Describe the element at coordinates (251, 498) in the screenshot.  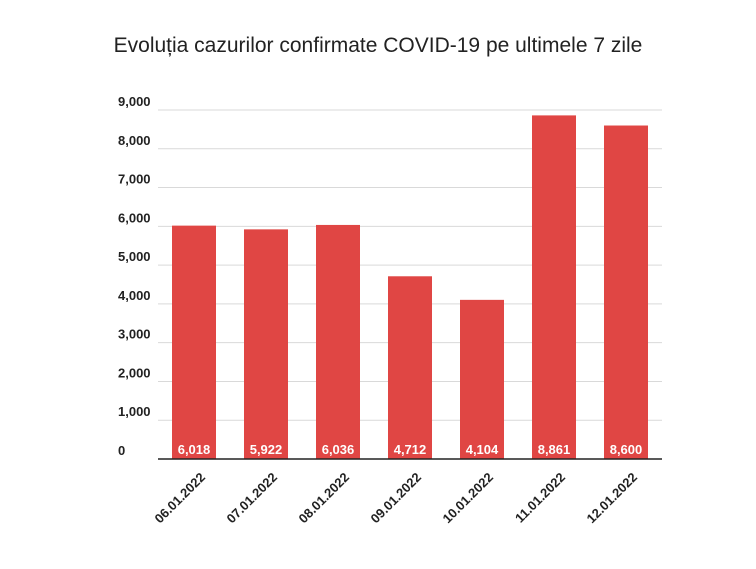
I see `x-tick-label: 07.01.2022` at that location.